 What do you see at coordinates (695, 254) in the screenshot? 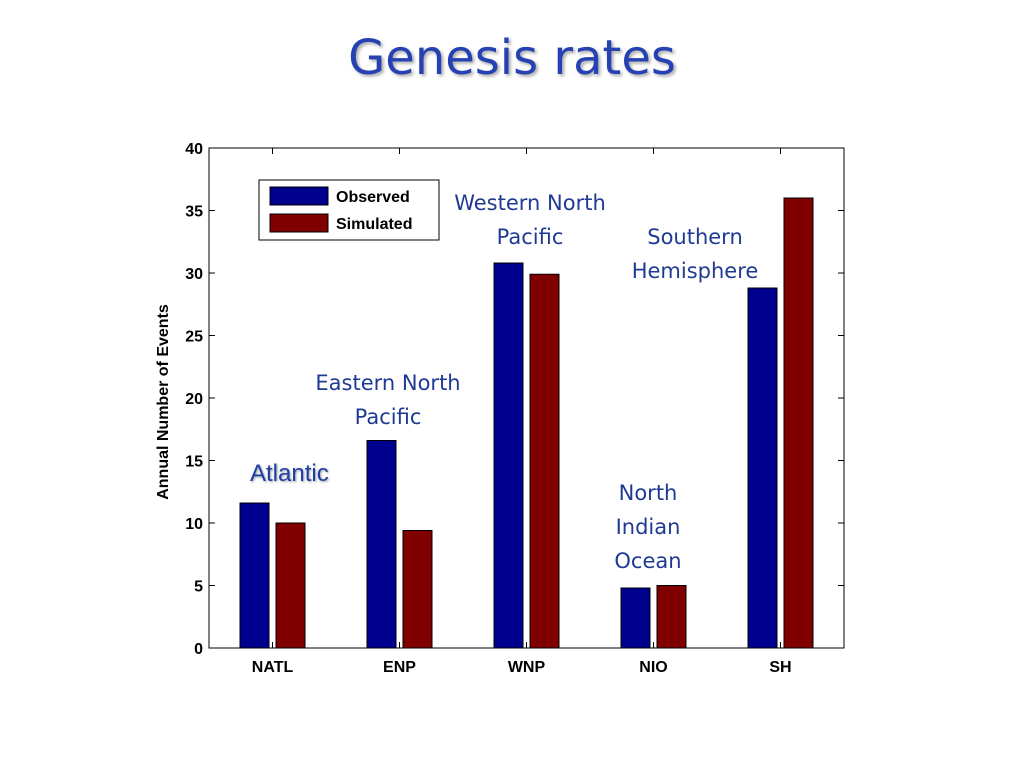
I see `annotation-southern-hemisphere: Southern Hemisphere` at bounding box center [695, 254].